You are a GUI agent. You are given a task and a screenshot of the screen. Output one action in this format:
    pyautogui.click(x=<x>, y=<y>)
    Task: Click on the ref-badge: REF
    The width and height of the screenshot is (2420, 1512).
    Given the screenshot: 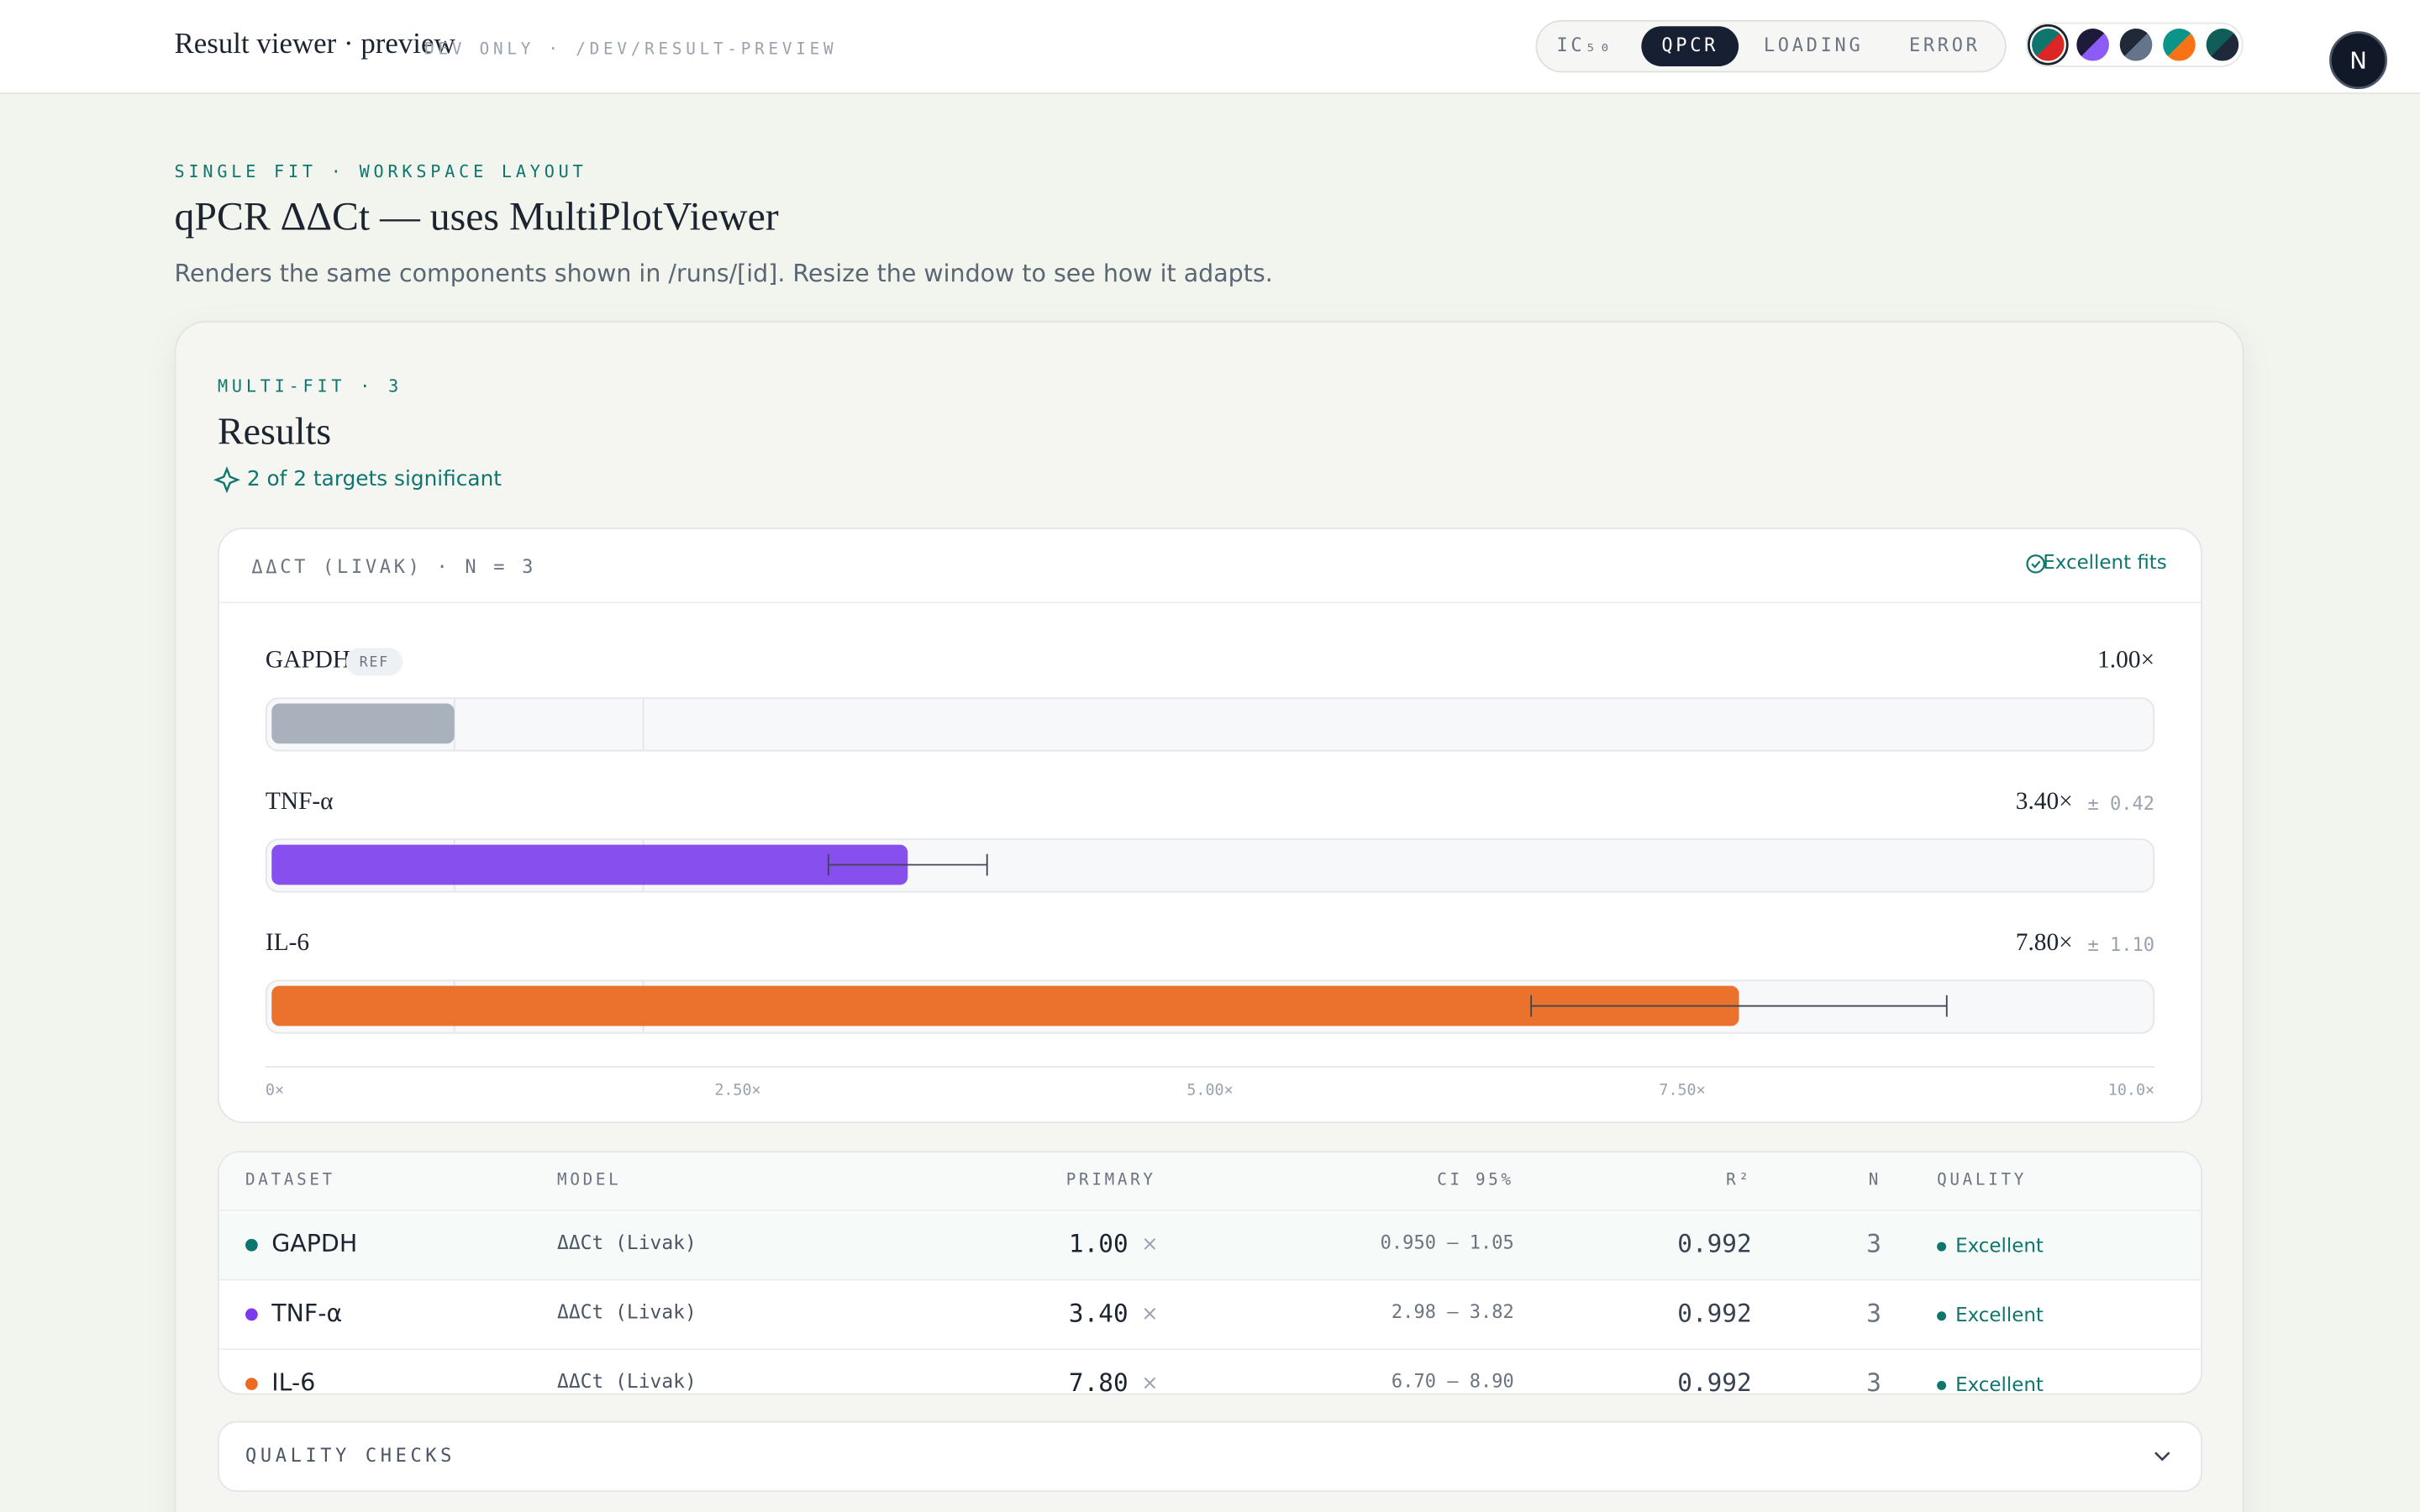 What is the action you would take?
    pyautogui.click(x=374, y=661)
    